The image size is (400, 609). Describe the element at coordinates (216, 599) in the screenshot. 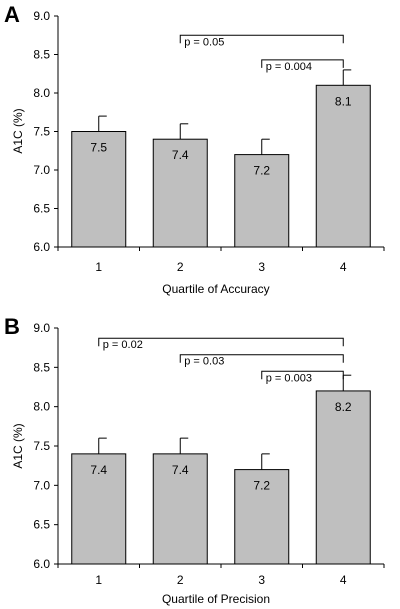

I see `panel-b-xlabel: Quartile of Precision` at that location.